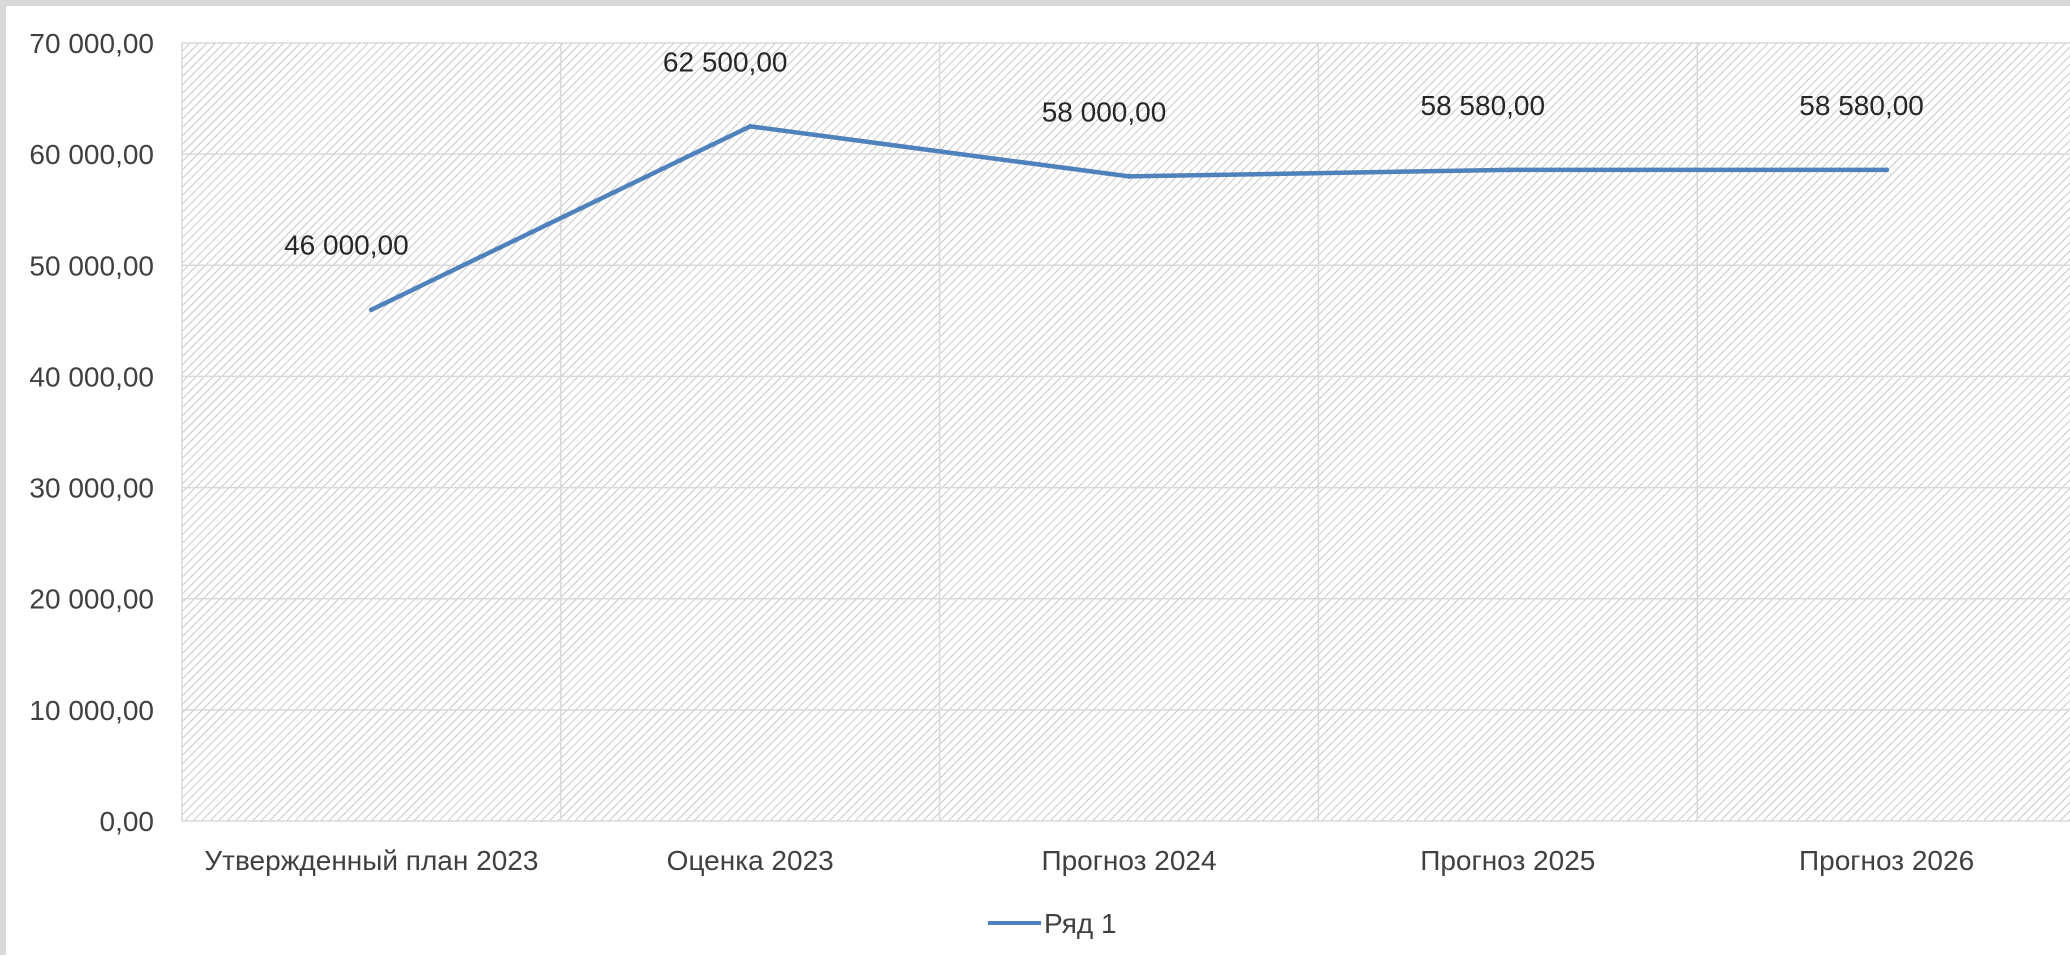 Image resolution: width=2070 pixels, height=961 pixels. I want to click on x-tick-label: Утвержденный план 2023, so click(371, 860).